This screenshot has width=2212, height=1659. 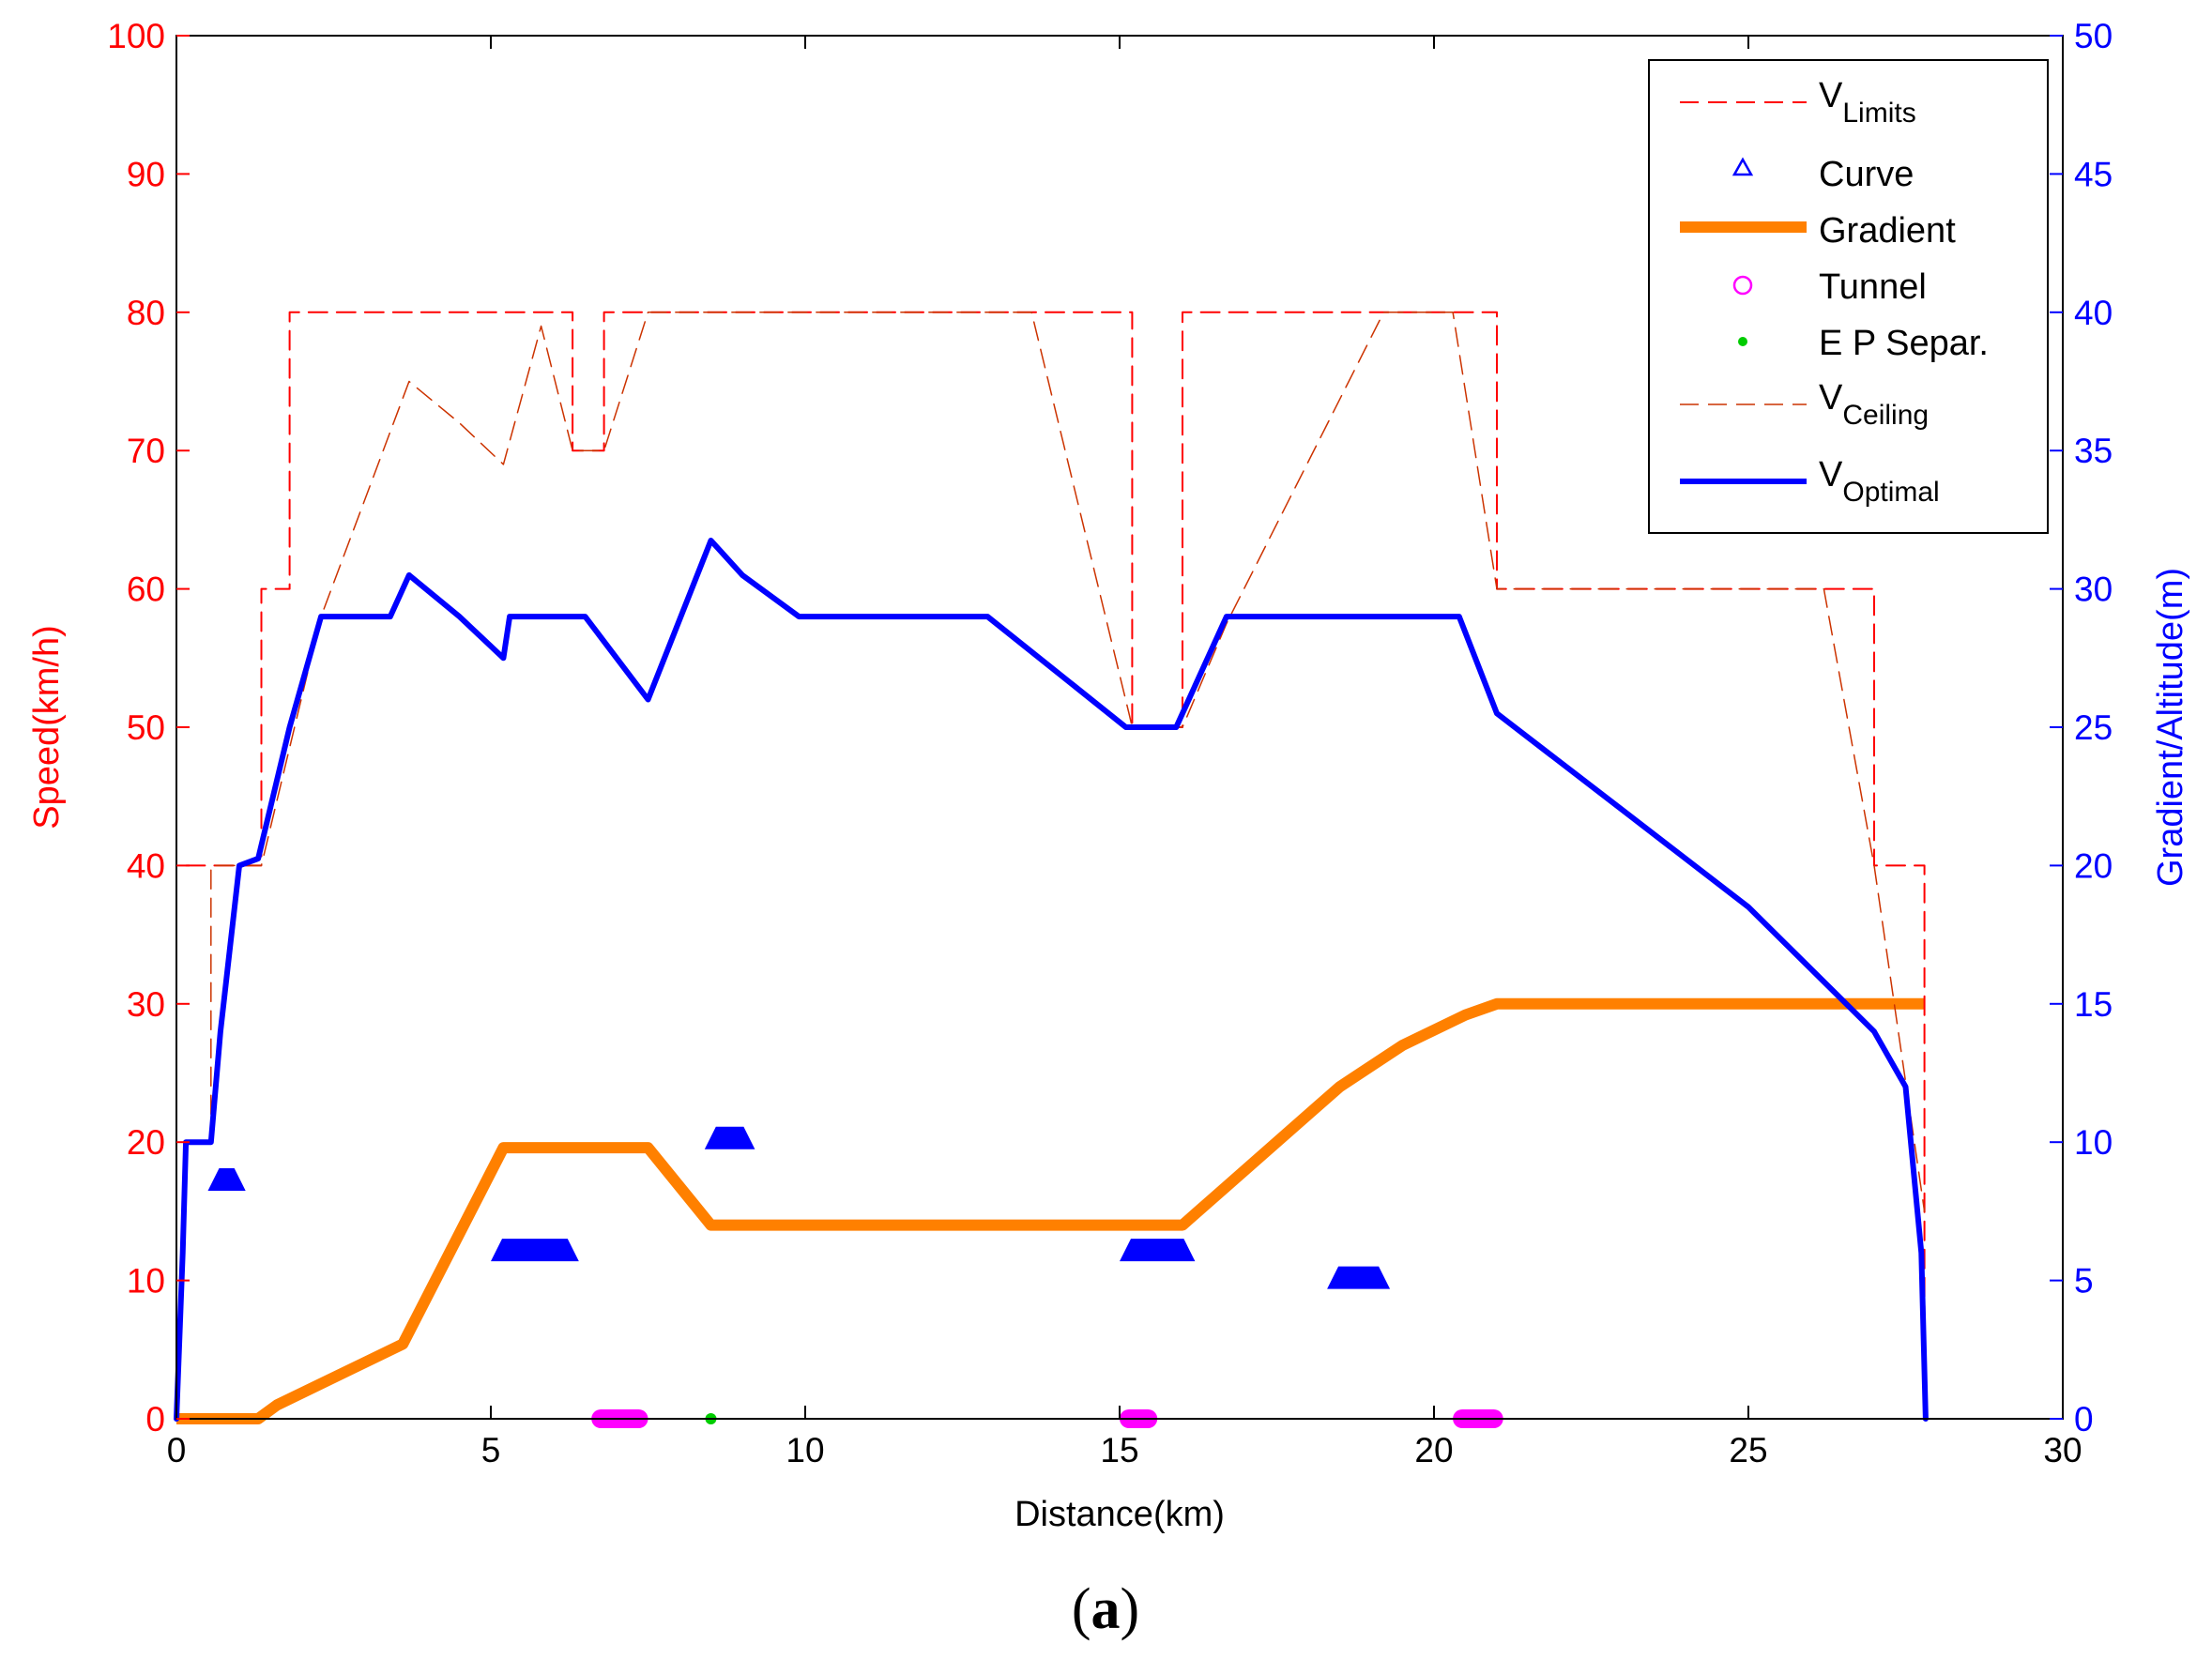 What do you see at coordinates (1887, 231) in the screenshot?
I see `legend-label-gradient: Gradient` at bounding box center [1887, 231].